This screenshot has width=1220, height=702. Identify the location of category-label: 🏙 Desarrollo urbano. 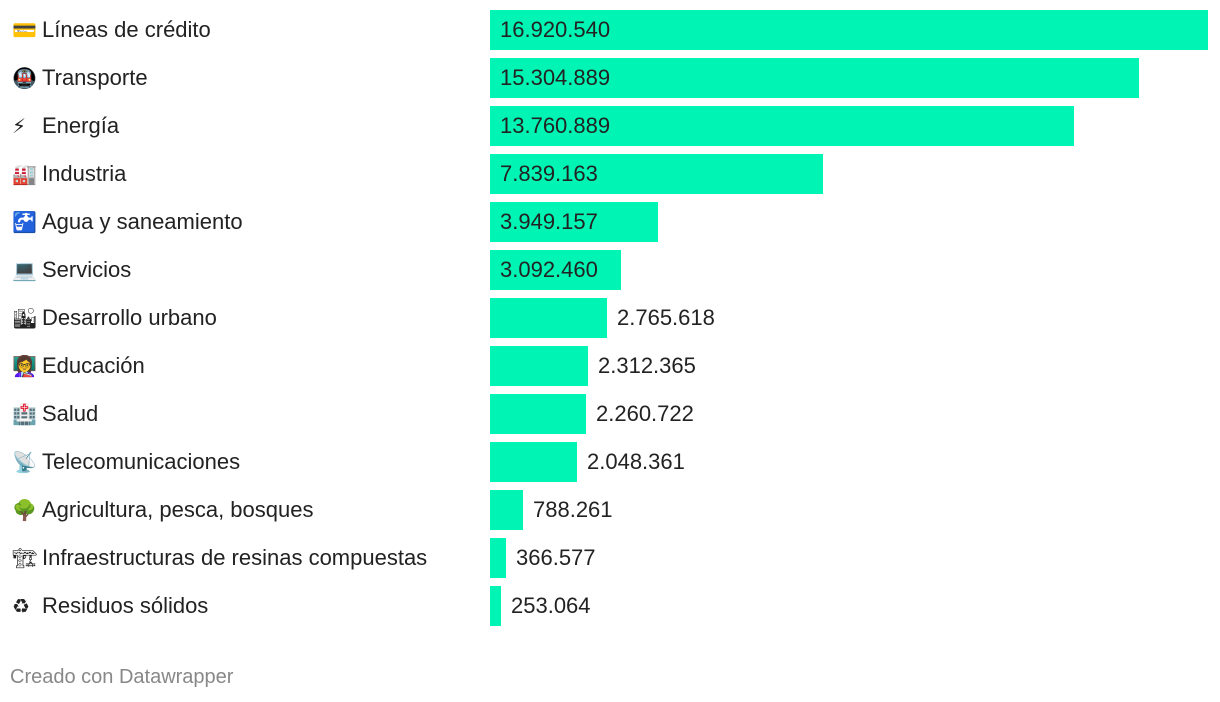
(114, 318).